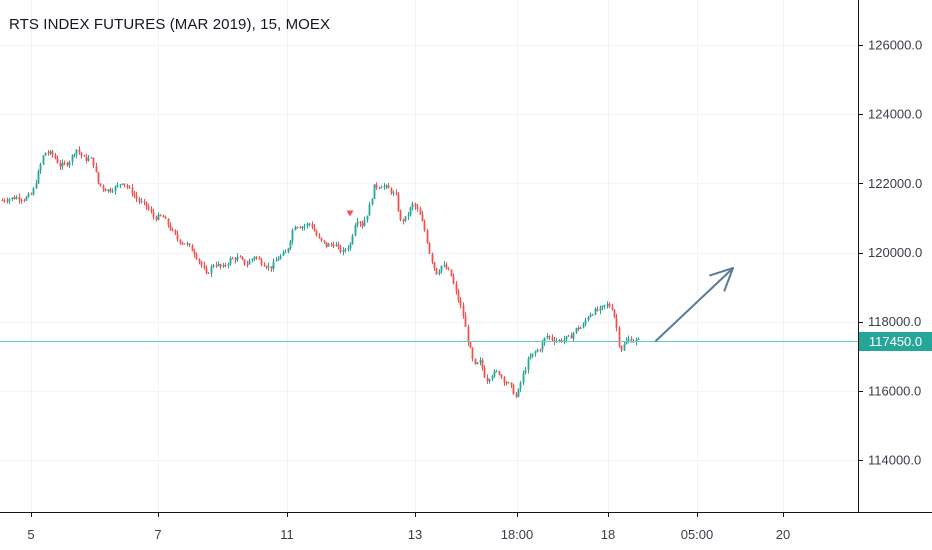 Image resolution: width=932 pixels, height=550 pixels. What do you see at coordinates (894, 390) in the screenshot?
I see `price-tick-label: 116000.0` at bounding box center [894, 390].